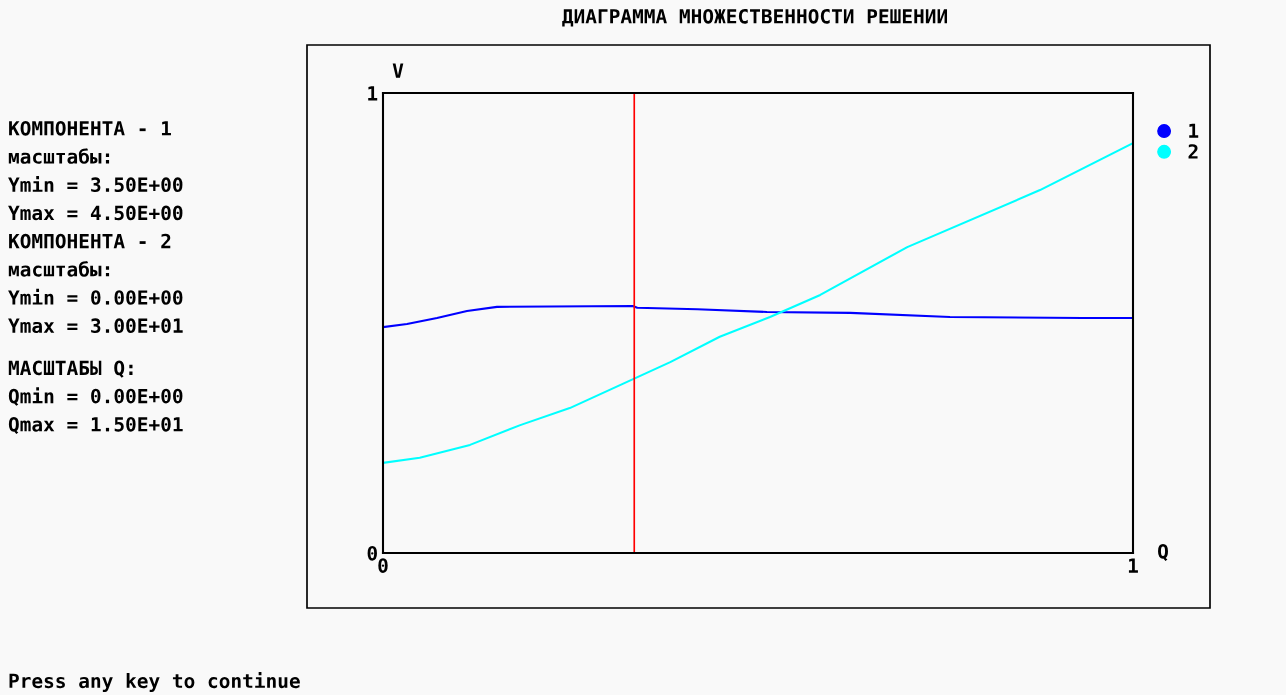  I want to click on text: Qmax = 1.50E+01, so click(95, 425).